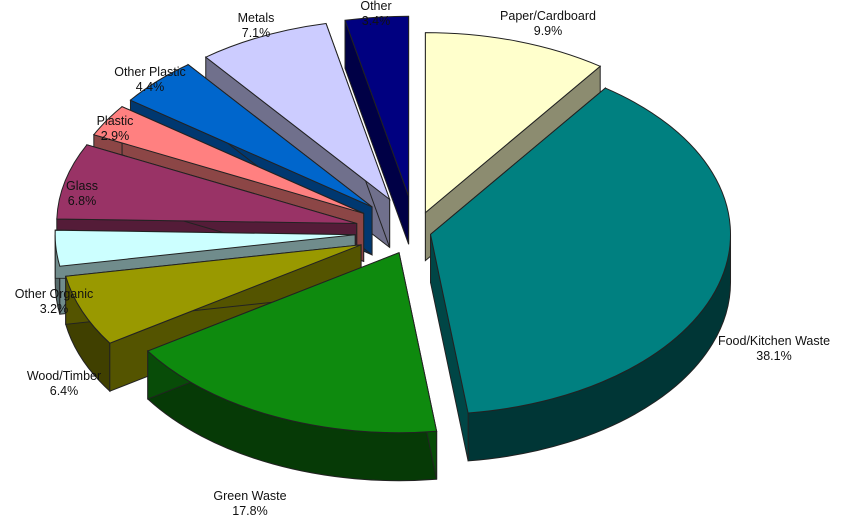 This screenshot has height=528, width=841. Describe the element at coordinates (256, 33) in the screenshot. I see `label-percent: 7.1%` at that location.